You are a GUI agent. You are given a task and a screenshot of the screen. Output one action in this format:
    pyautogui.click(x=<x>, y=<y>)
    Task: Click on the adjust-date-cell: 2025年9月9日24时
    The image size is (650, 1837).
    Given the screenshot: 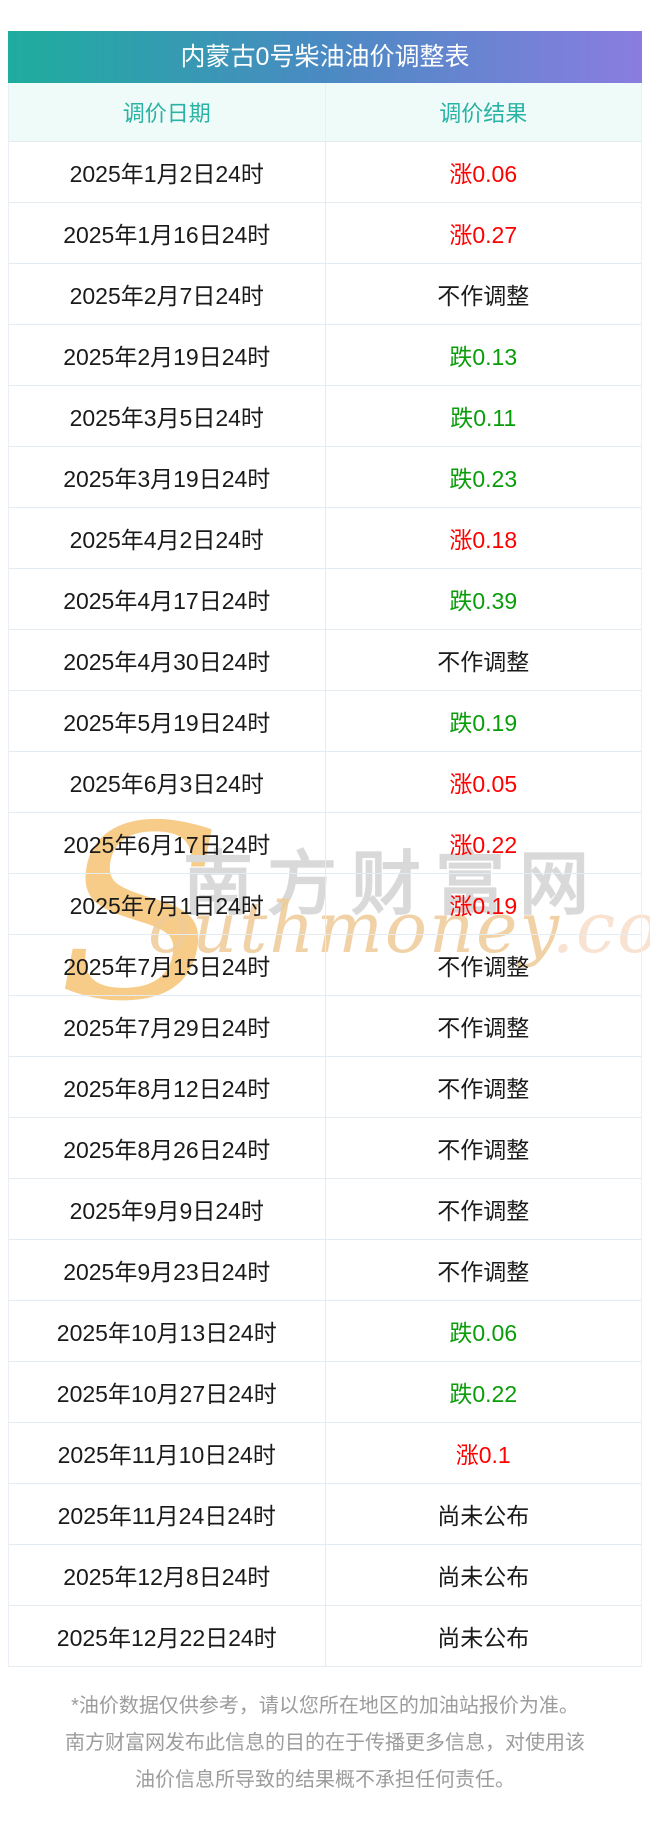 What is the action you would take?
    pyautogui.click(x=167, y=1209)
    